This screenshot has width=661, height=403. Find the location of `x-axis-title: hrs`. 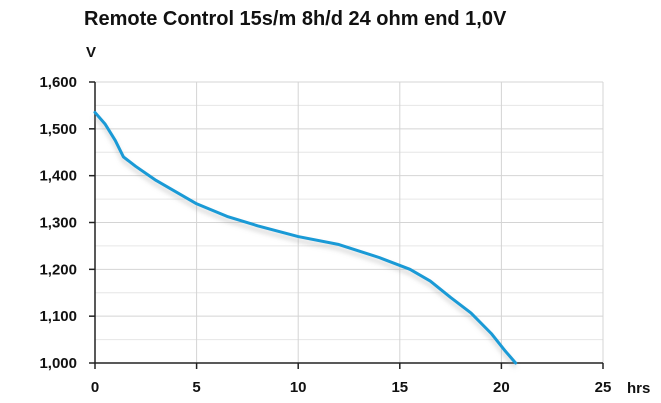

x-axis-title: hrs is located at coordinates (638, 388).